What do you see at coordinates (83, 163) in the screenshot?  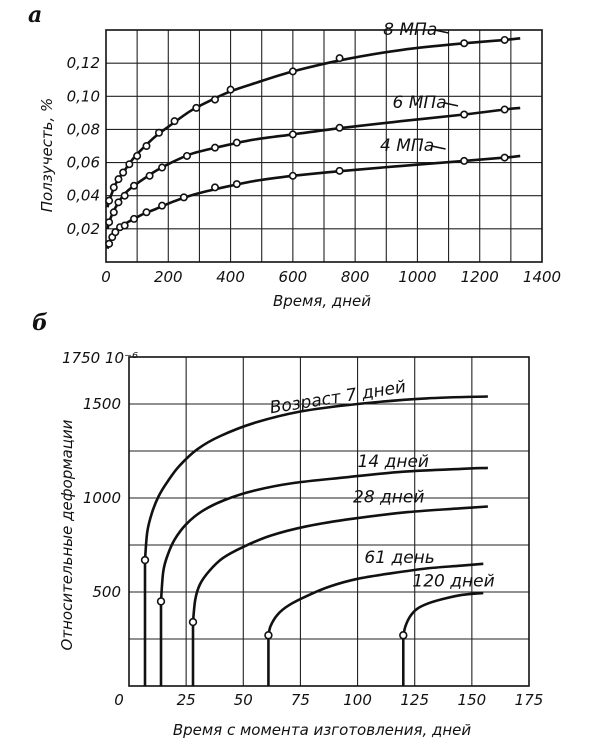 I see `y-tick-label: 0,06` at bounding box center [83, 163].